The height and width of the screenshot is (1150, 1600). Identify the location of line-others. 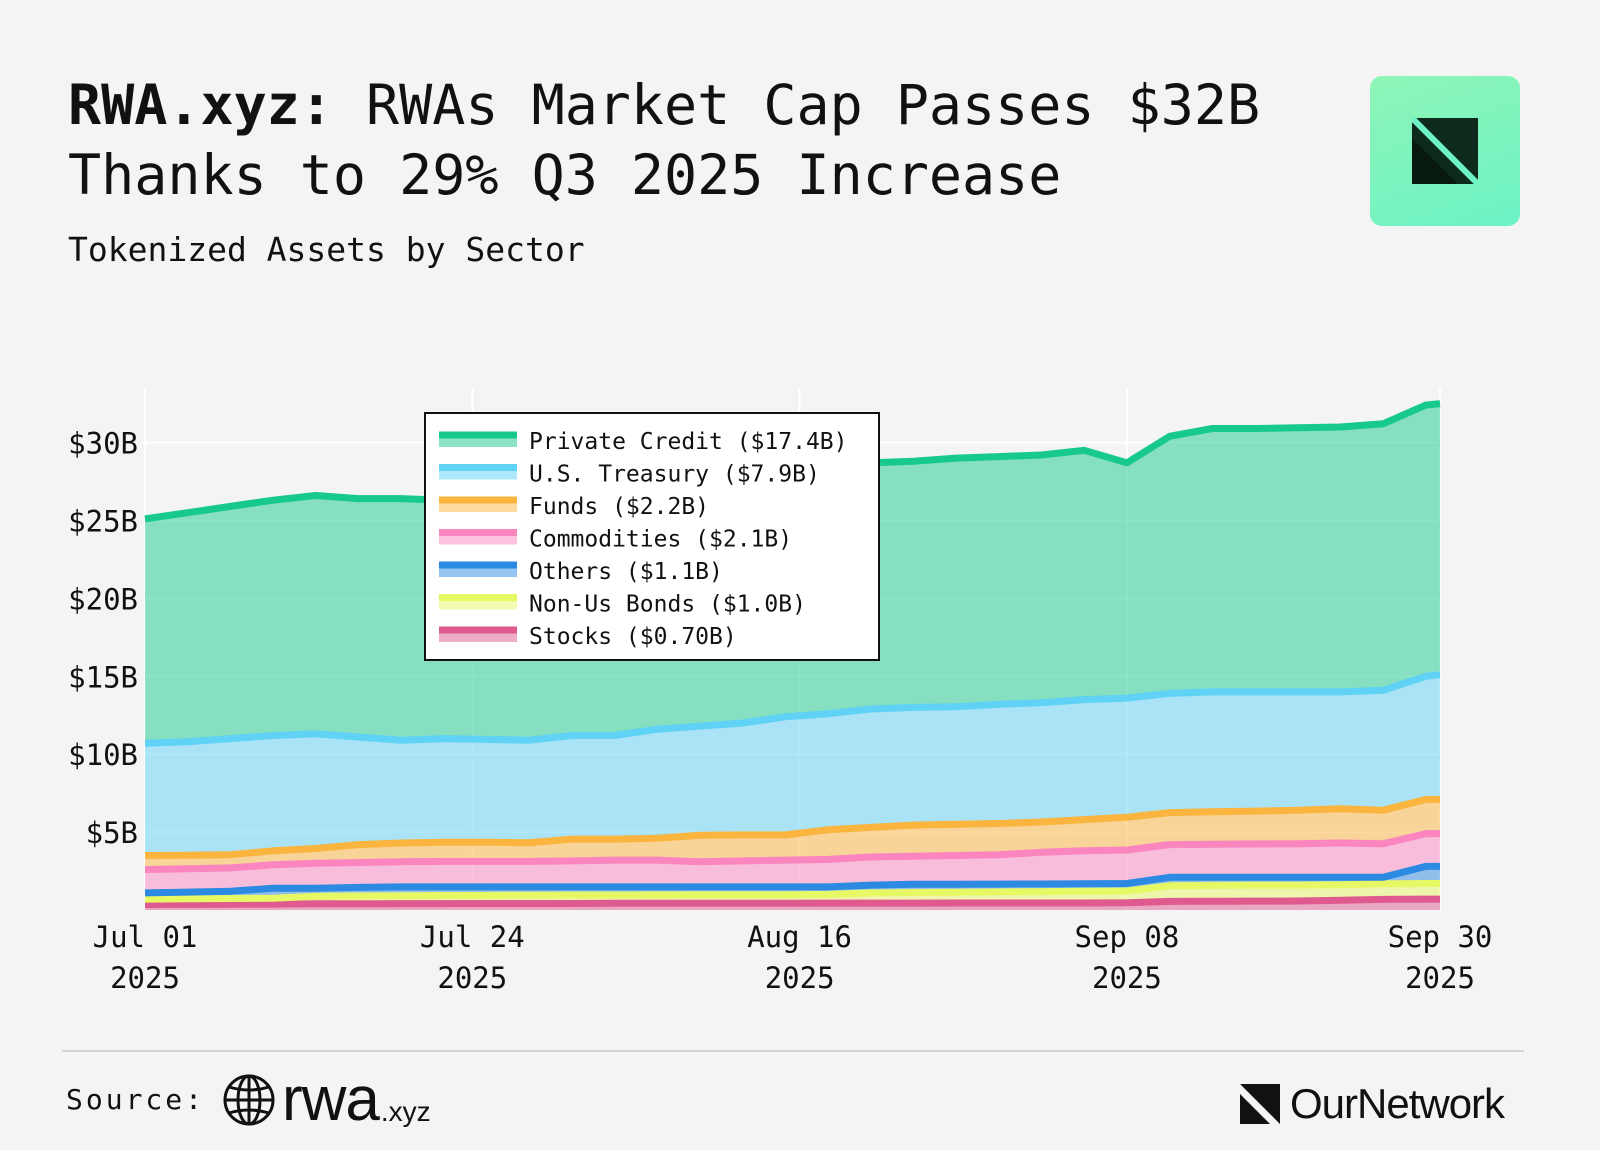
(792, 879).